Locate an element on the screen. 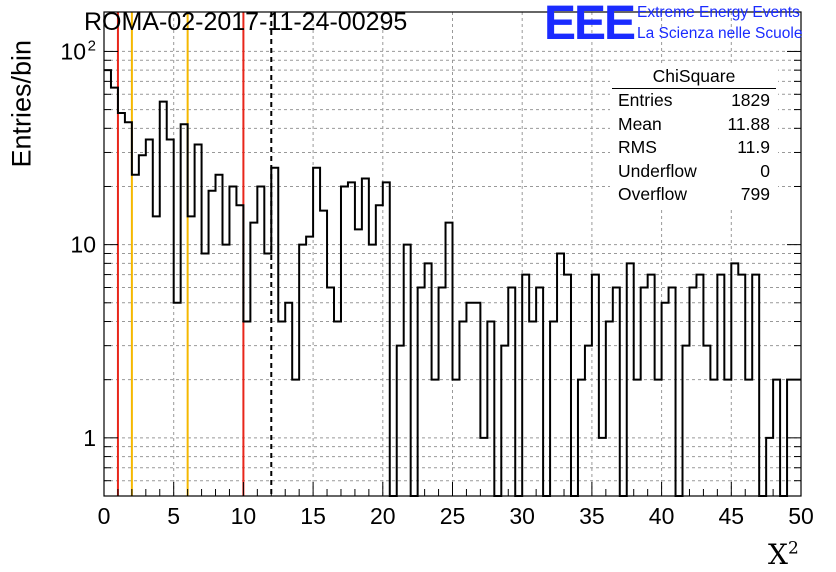 This screenshot has height=572, width=836. stats-row-entries: Entries 1829 is located at coordinates (694, 101).